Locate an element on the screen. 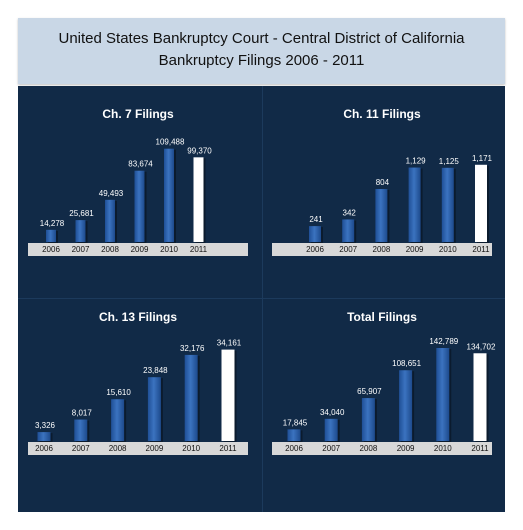 This screenshot has width=523, height=530. ch-7-filings-tick-label: 2008 is located at coordinates (110, 249).